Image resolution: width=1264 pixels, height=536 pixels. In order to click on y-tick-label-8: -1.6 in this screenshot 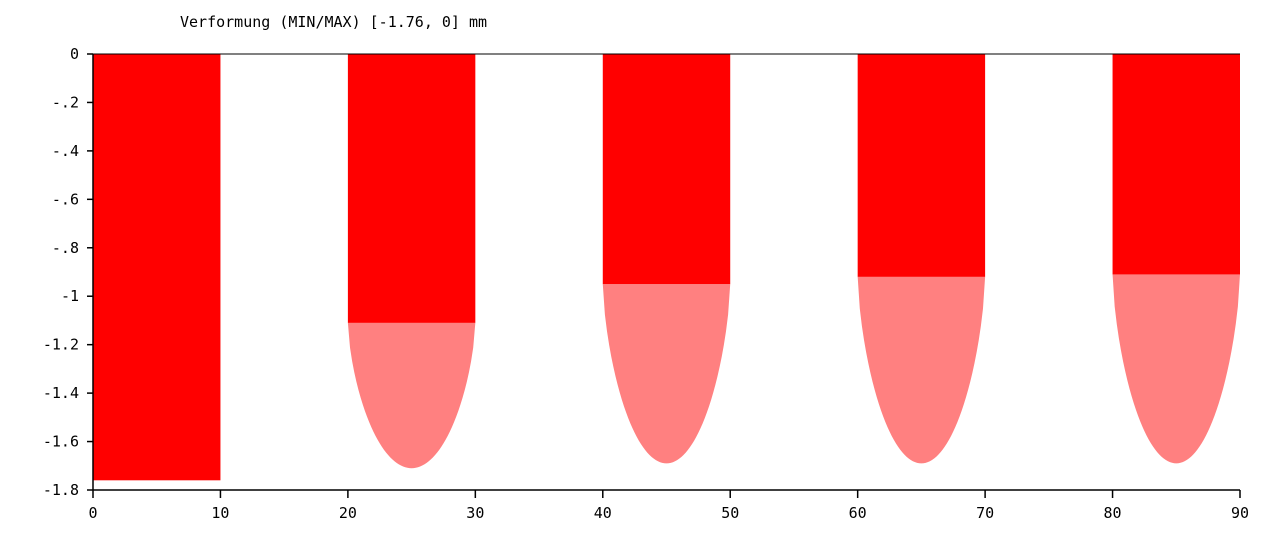, I will do `click(61, 442)`.